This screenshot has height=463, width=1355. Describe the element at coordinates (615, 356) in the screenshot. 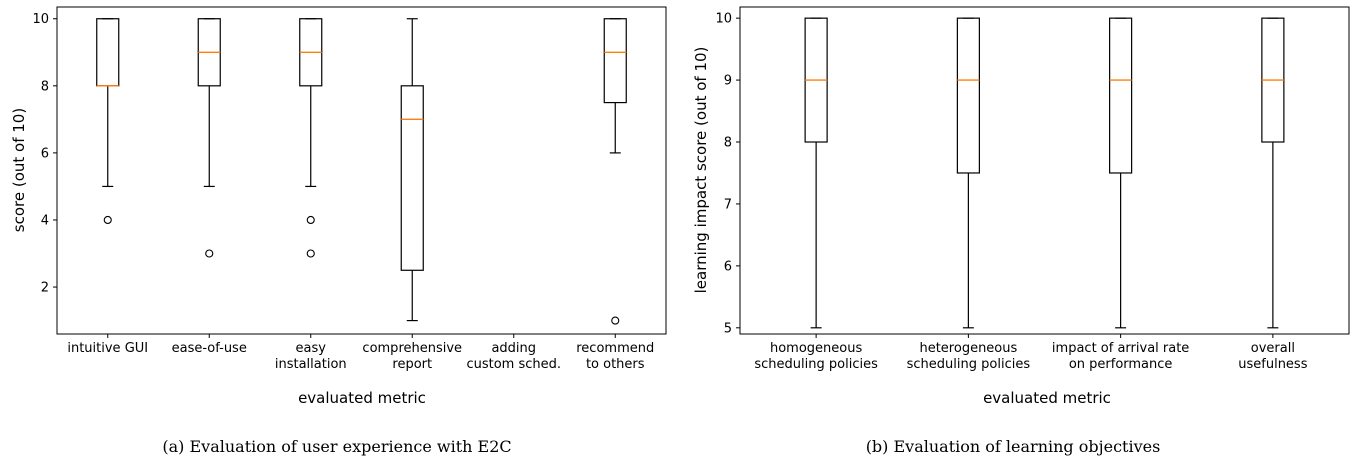

I see `x-tick-label: recommend to others` at that location.